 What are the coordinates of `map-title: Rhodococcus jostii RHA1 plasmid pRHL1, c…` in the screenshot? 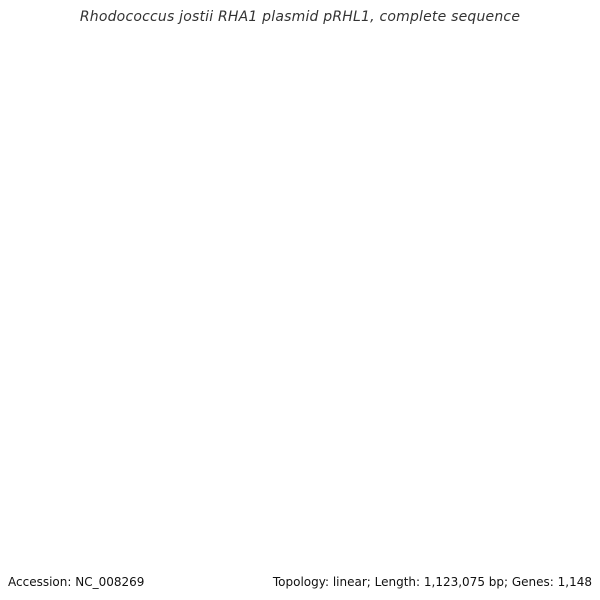 It's located at (300, 17).